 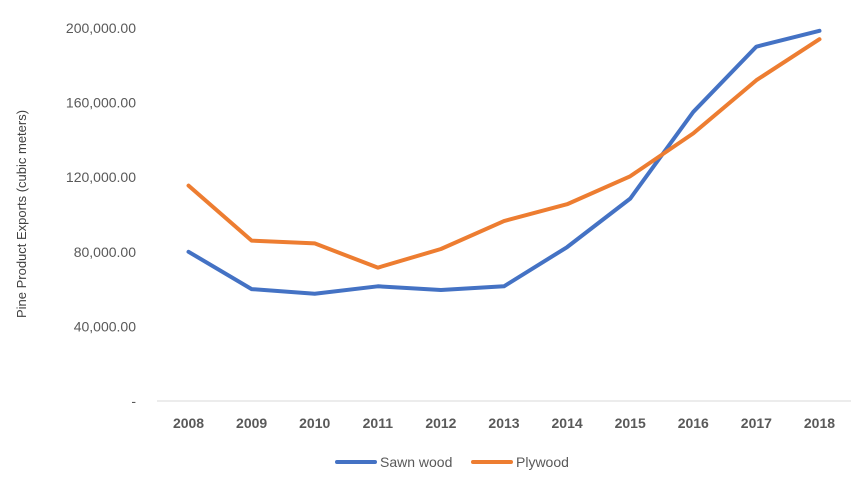 What do you see at coordinates (105, 252) in the screenshot?
I see `y-tick-label: 80,000.00` at bounding box center [105, 252].